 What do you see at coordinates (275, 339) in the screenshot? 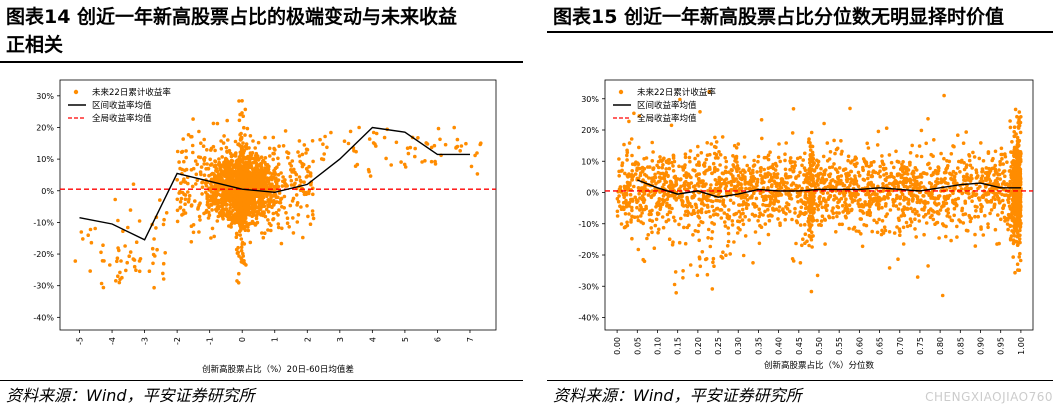
I see `x-tick-label: 1` at bounding box center [275, 339].